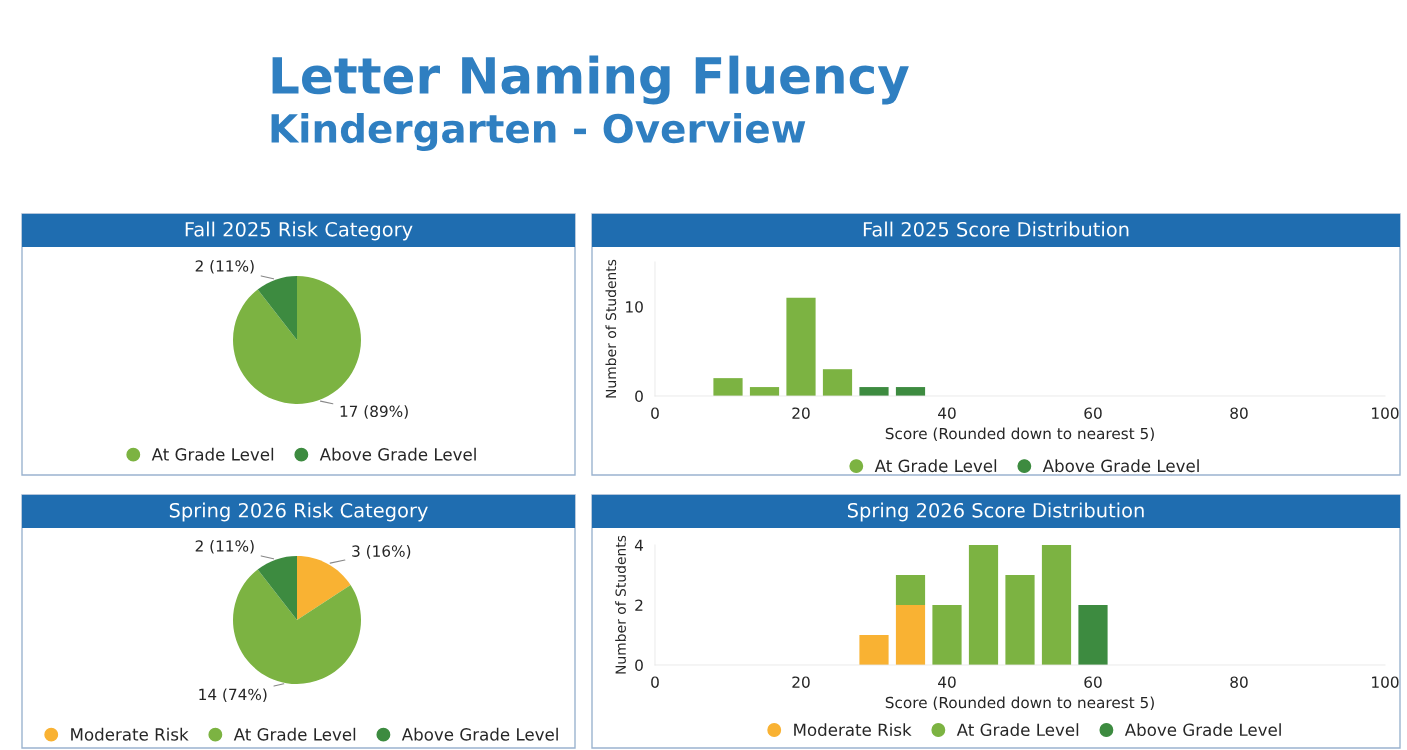  I want to click on text: Letter Naming Fluency, so click(590, 80).